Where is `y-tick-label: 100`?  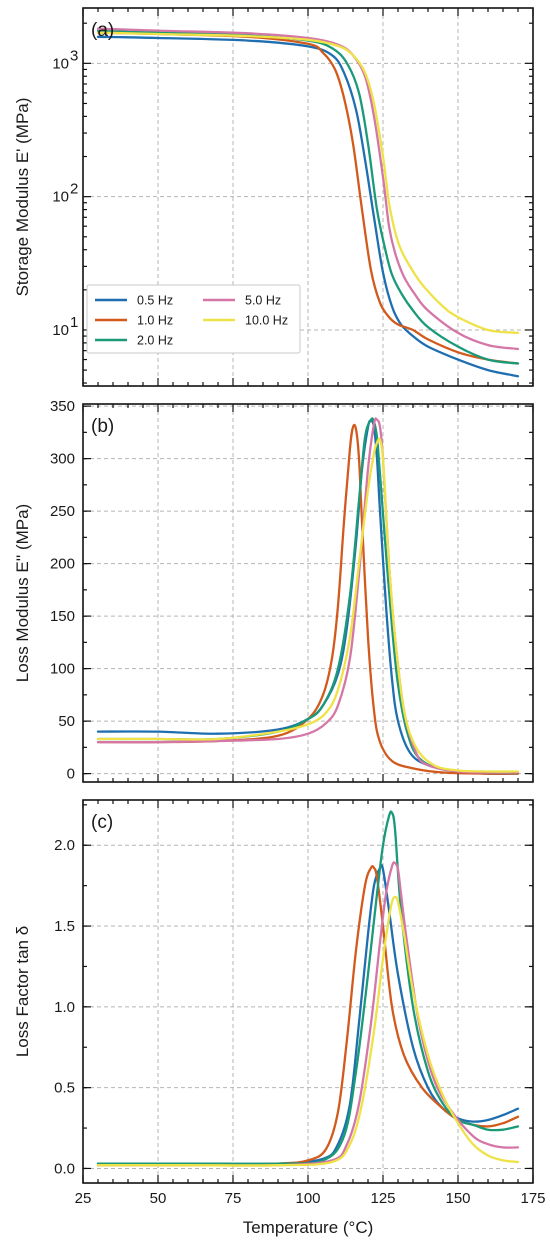 y-tick-label: 100 is located at coordinates (62, 669).